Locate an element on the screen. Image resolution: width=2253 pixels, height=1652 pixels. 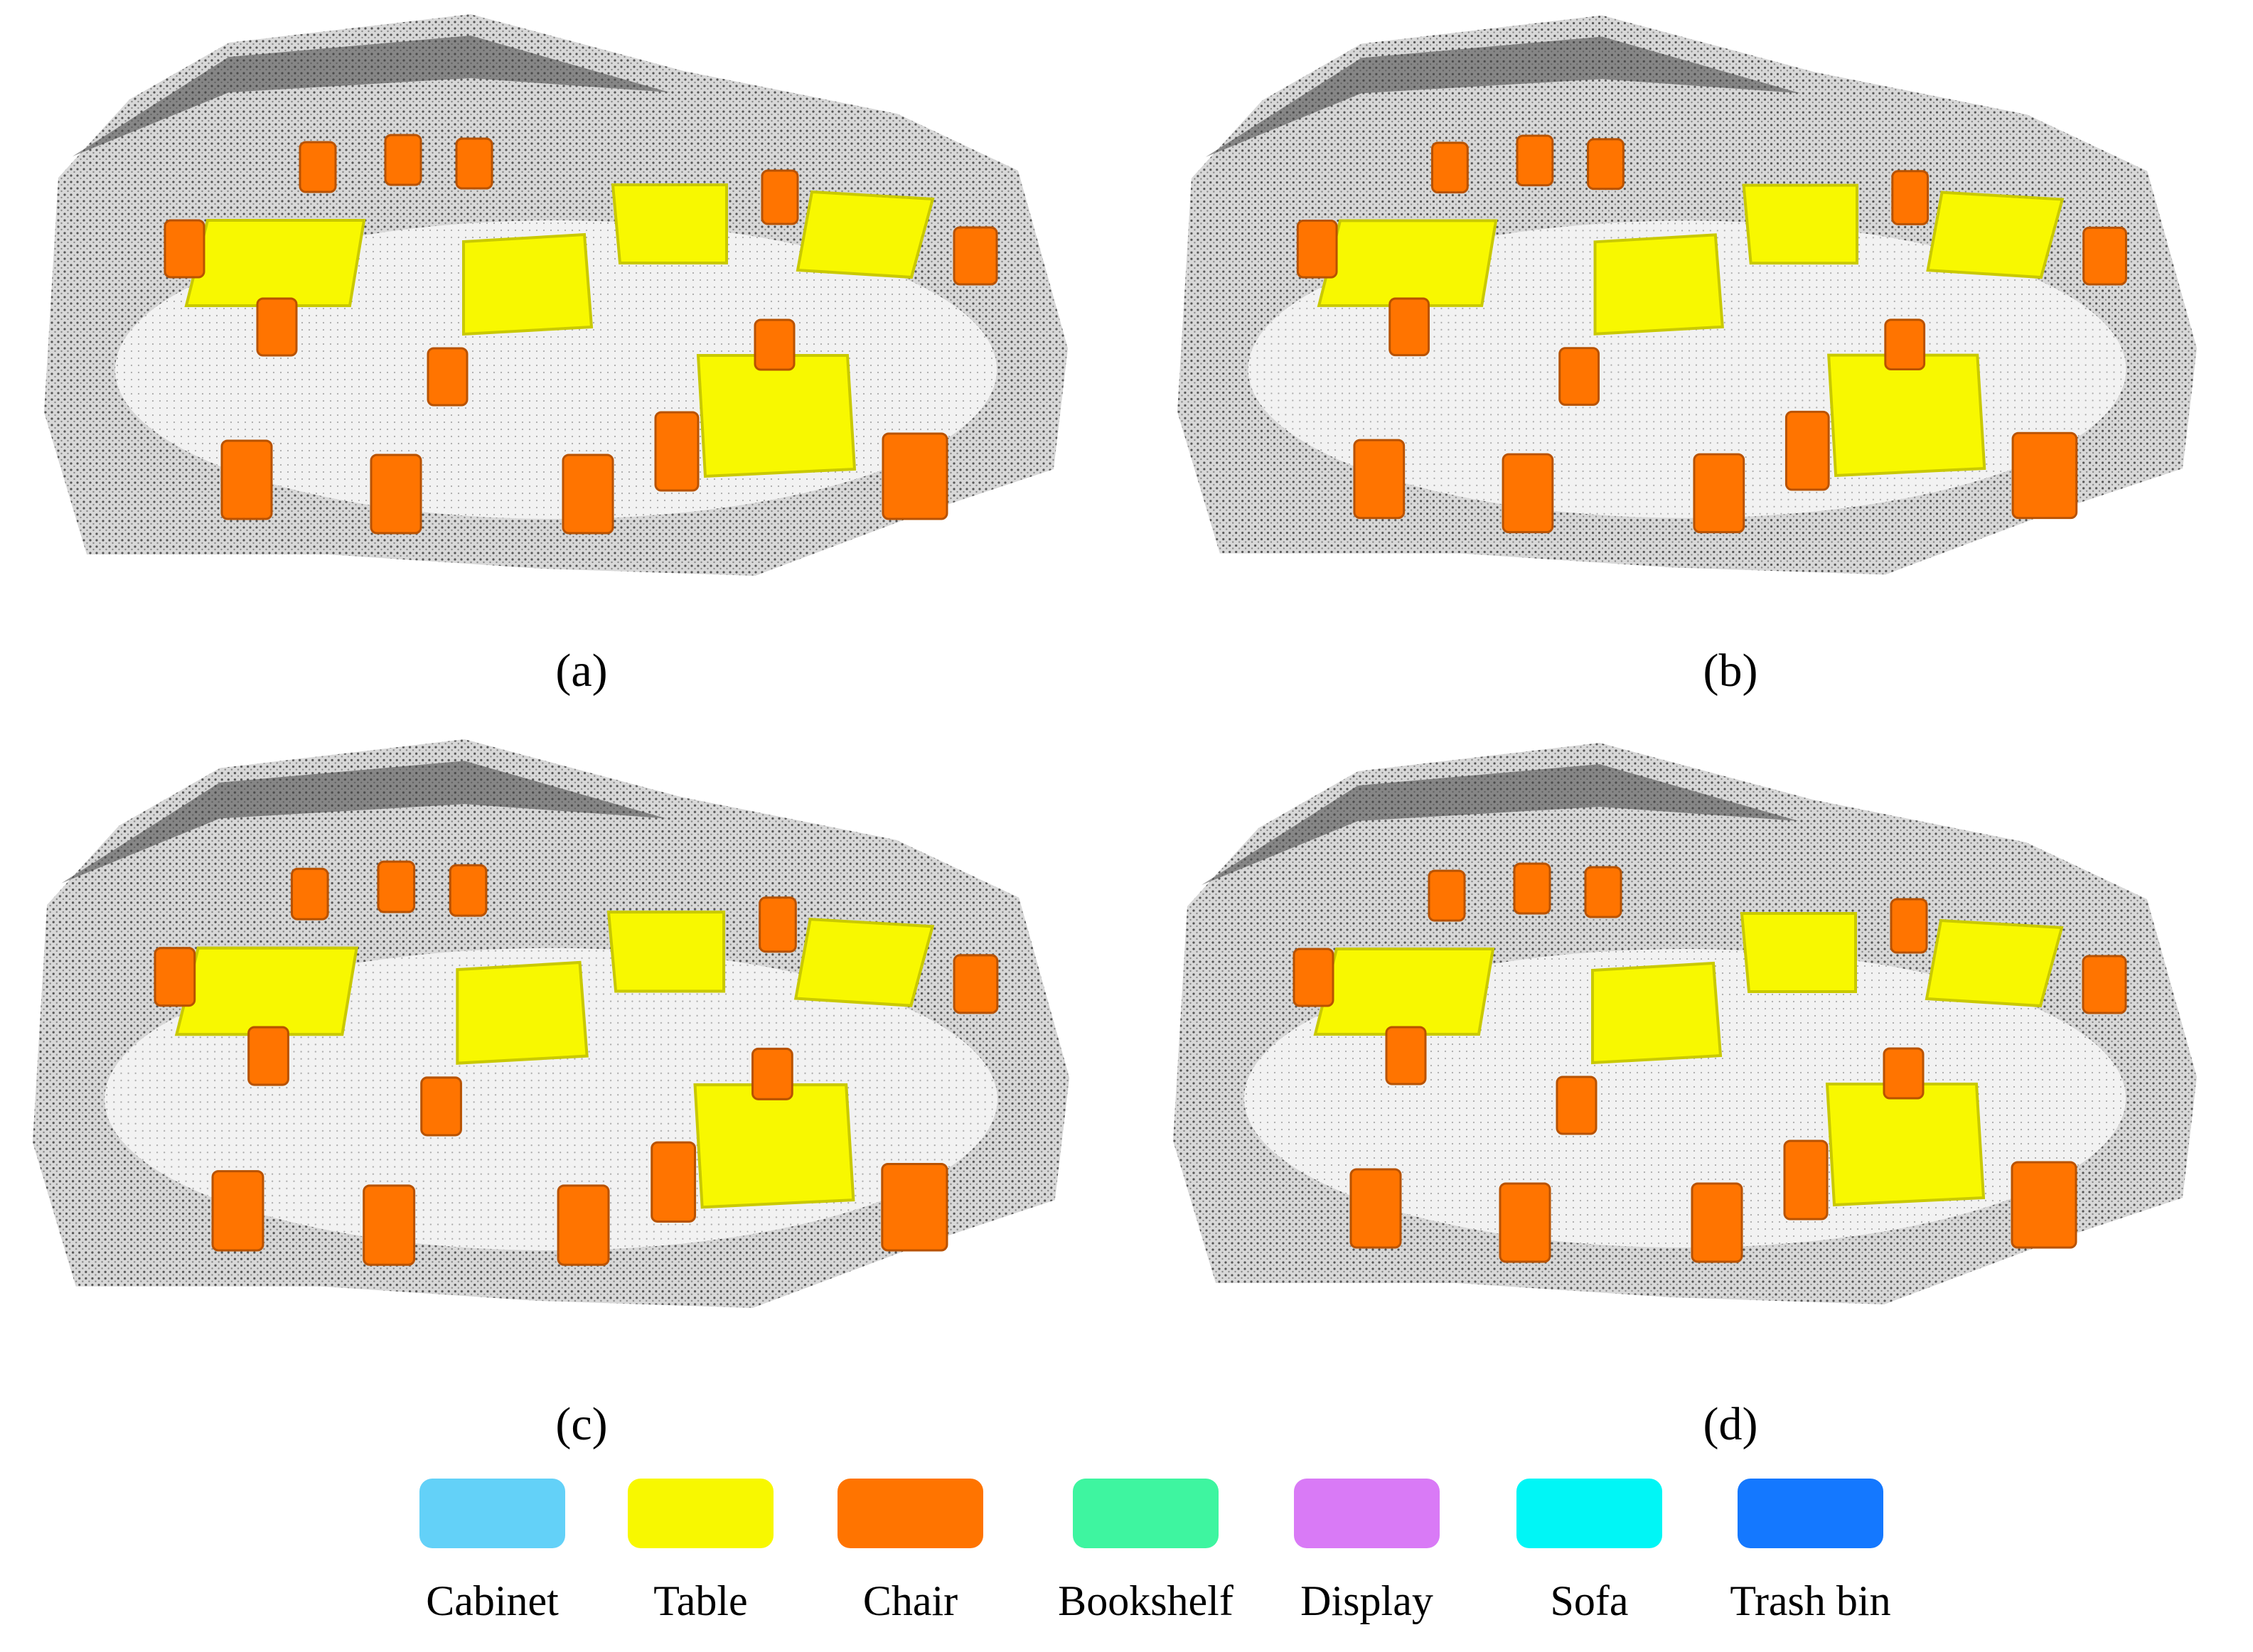
legend-label: Bookshelf is located at coordinates (1145, 1600).